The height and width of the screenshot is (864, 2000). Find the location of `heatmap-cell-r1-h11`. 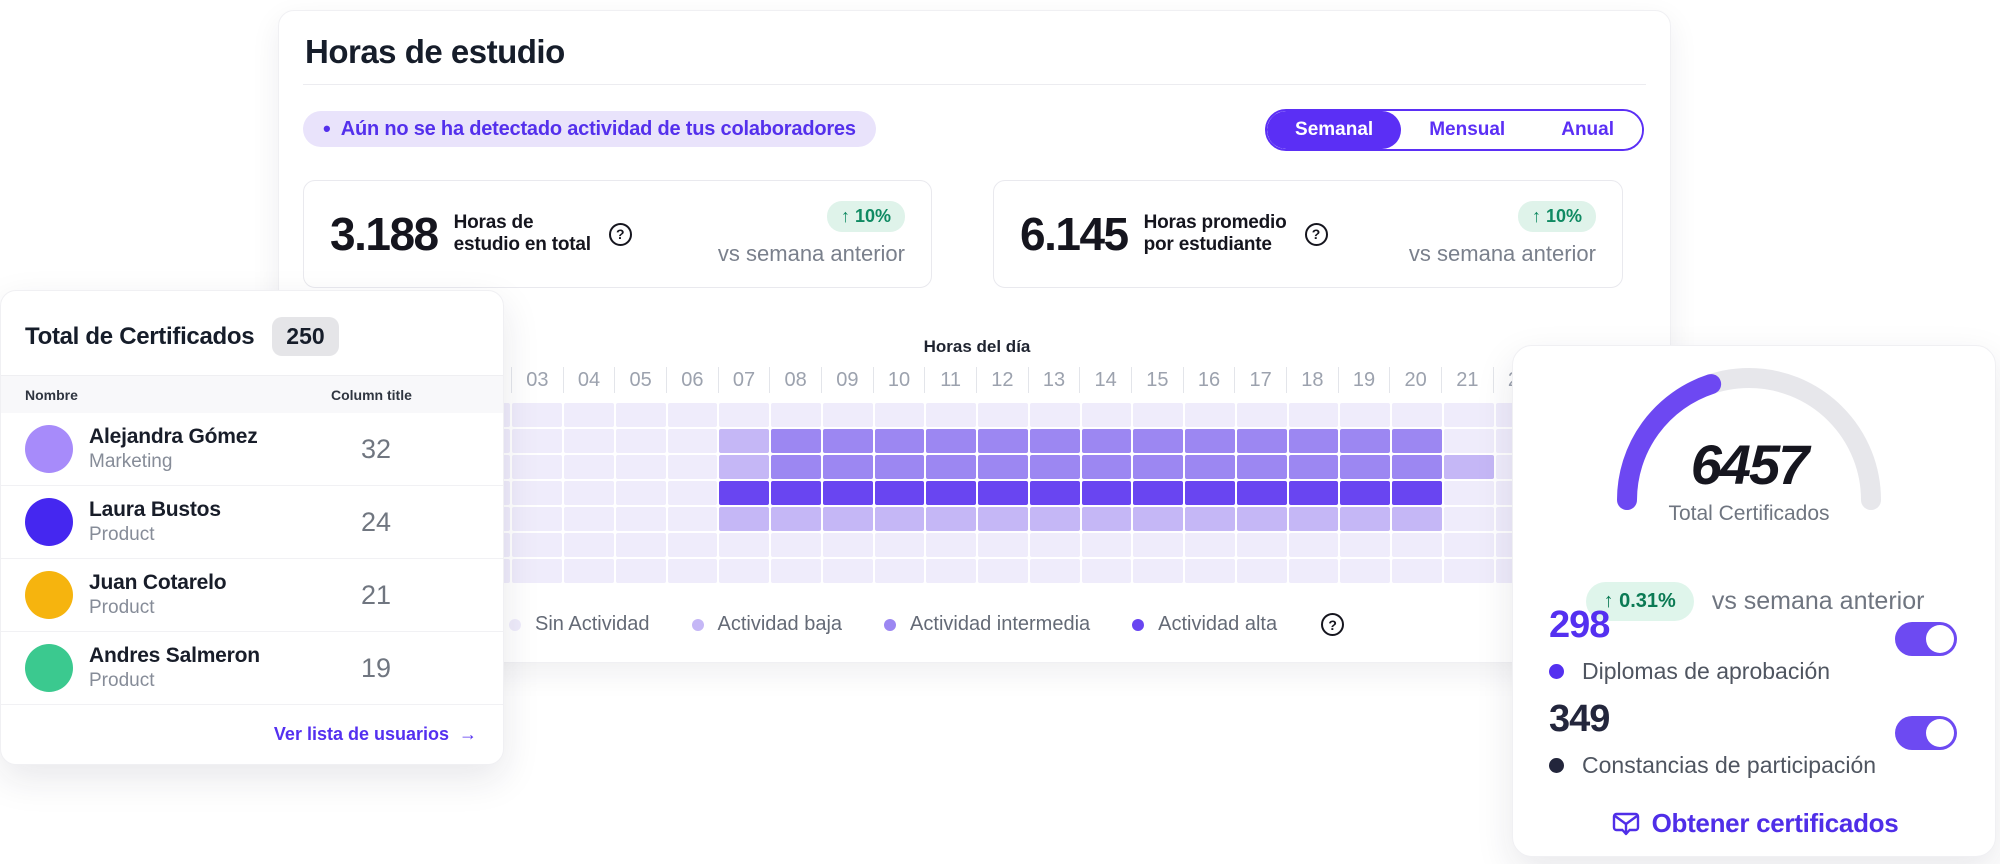

heatmap-cell-r1-h11 is located at coordinates (951, 441).